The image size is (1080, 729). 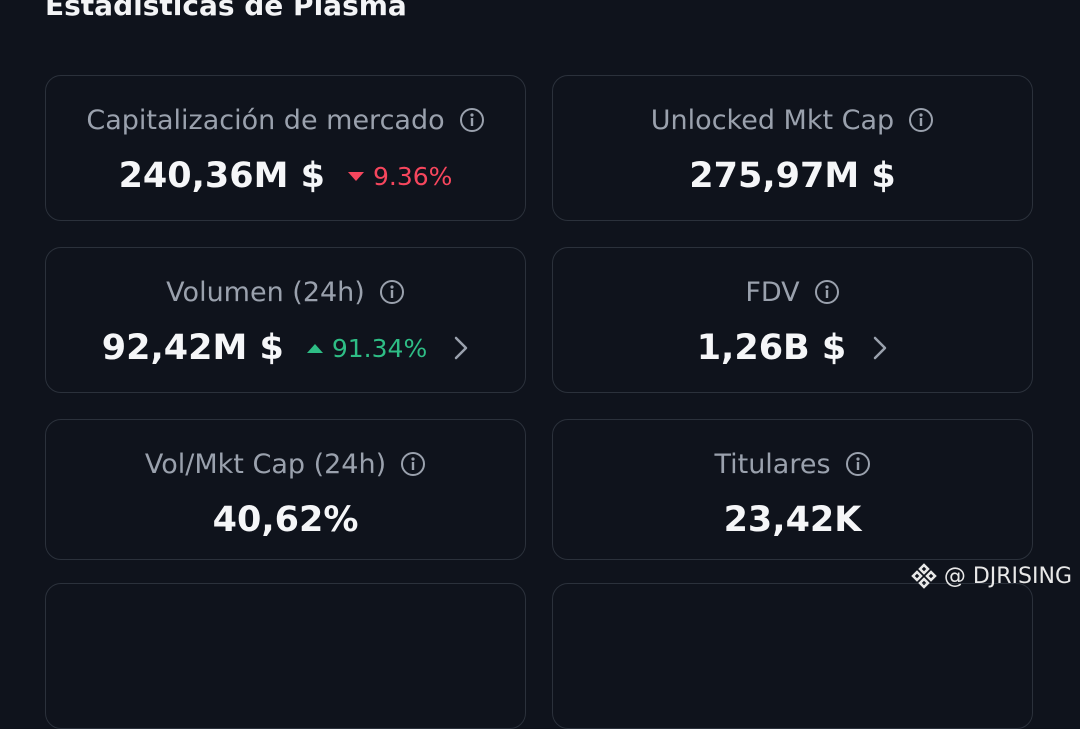 I want to click on logo, so click(x=924, y=576).